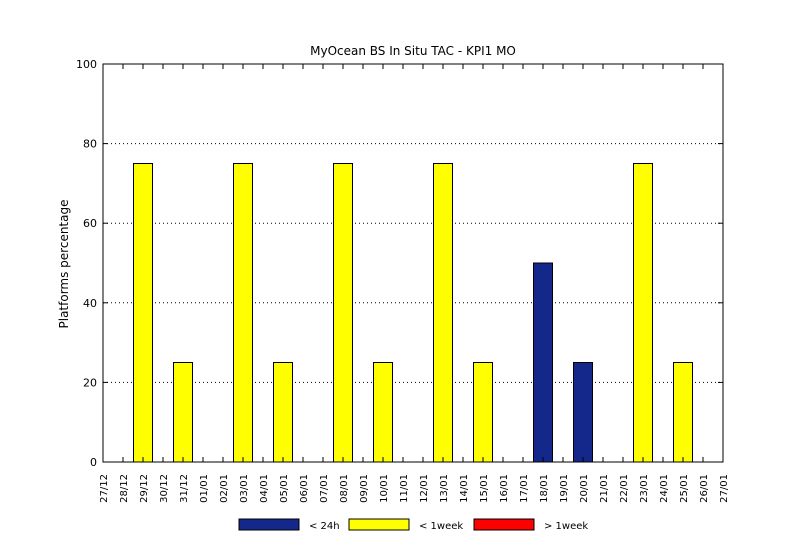 The height and width of the screenshot is (556, 799). What do you see at coordinates (484, 488) in the screenshot?
I see `x-tick-label: 15/01` at bounding box center [484, 488].